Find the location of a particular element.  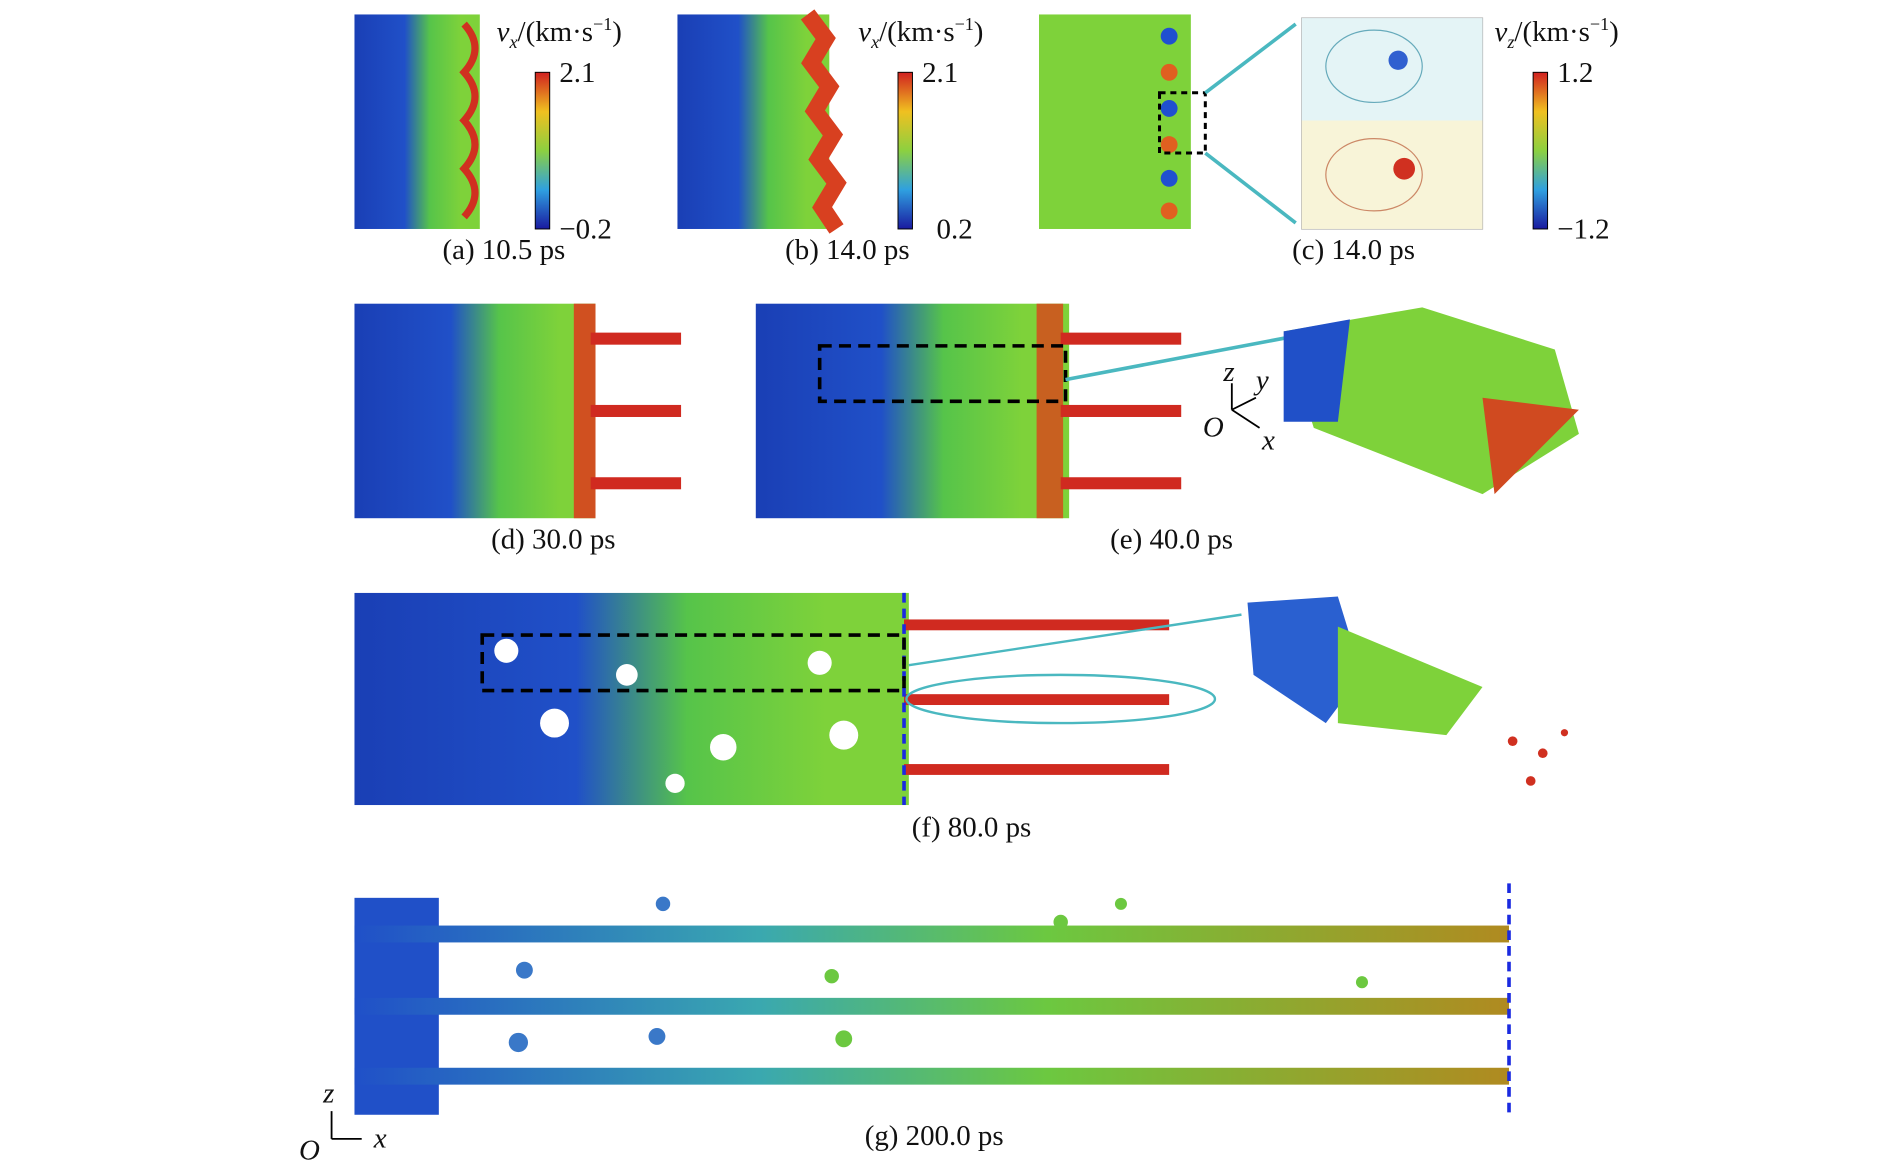

colorbar-min: 0.2 is located at coordinates (955, 230).